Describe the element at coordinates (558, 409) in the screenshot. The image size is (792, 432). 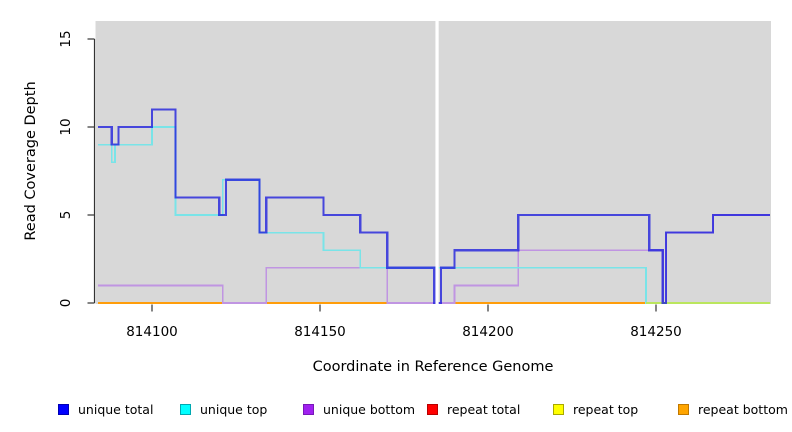
I see `legend-swatch-repeat-top` at that location.